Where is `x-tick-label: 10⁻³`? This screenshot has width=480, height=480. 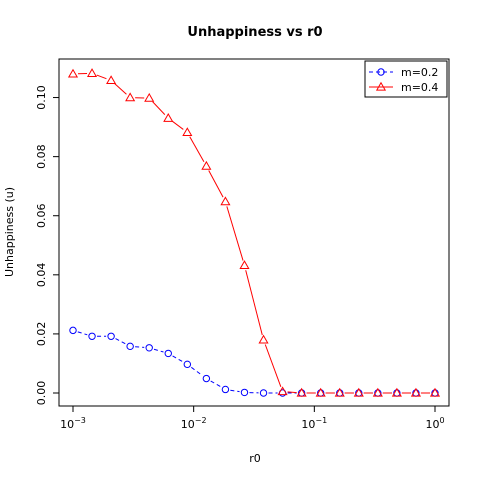 x-tick-label: 10⁻³ is located at coordinates (73, 423).